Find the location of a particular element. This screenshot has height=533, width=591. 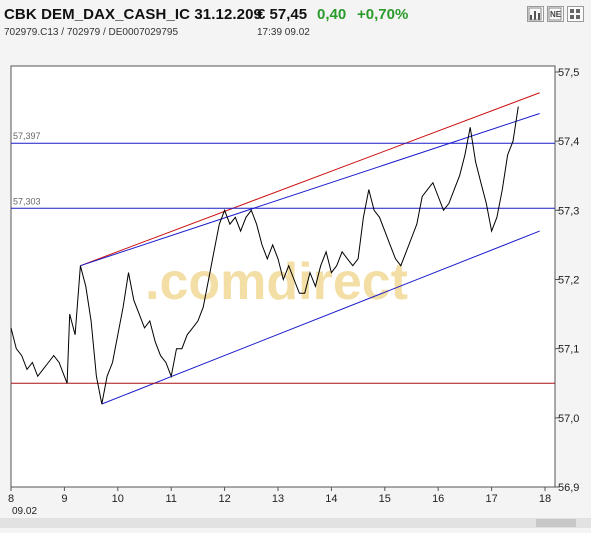

y-tick-label-3: 57,2 is located at coordinates (568, 281).